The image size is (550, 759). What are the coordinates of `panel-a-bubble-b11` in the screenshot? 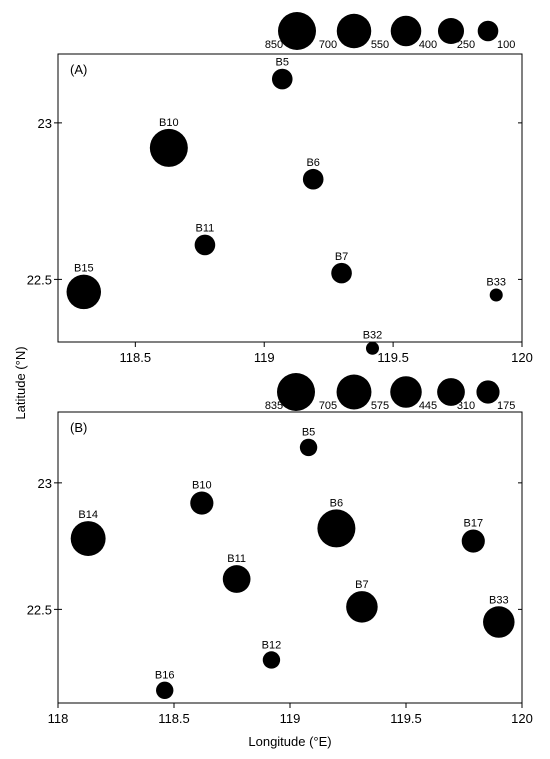 It's located at (205, 245).